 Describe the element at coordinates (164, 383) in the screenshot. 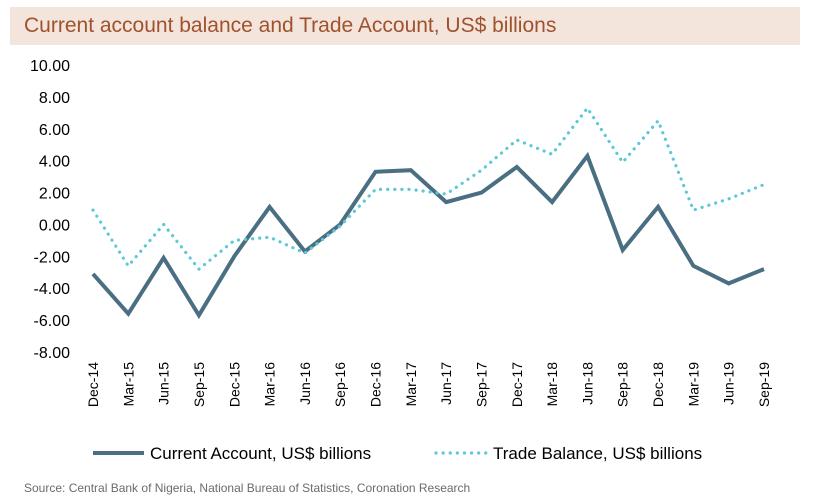

I see `x-tick-label: Jun-15` at that location.